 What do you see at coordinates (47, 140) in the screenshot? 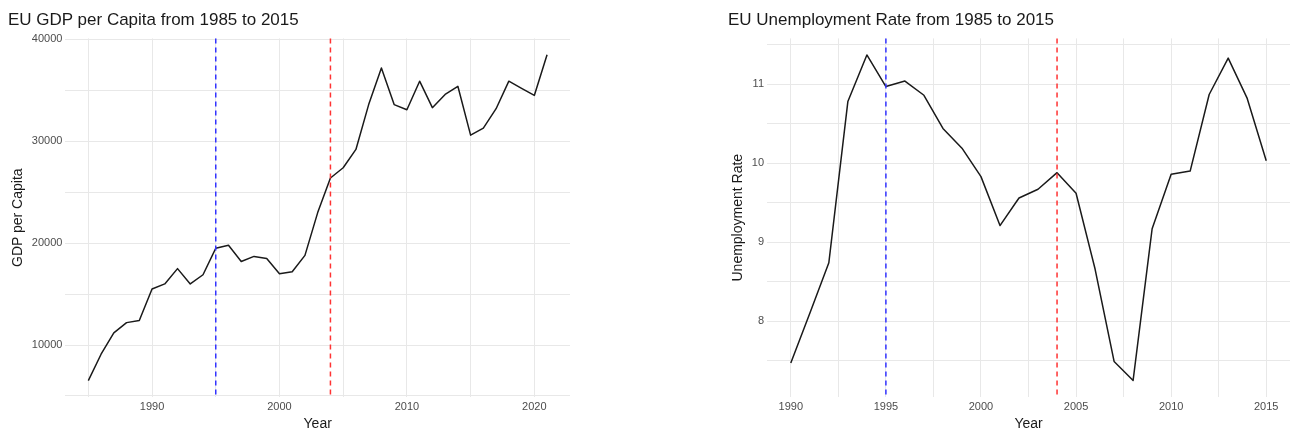
I see `y-tick-label: 30000` at bounding box center [47, 140].